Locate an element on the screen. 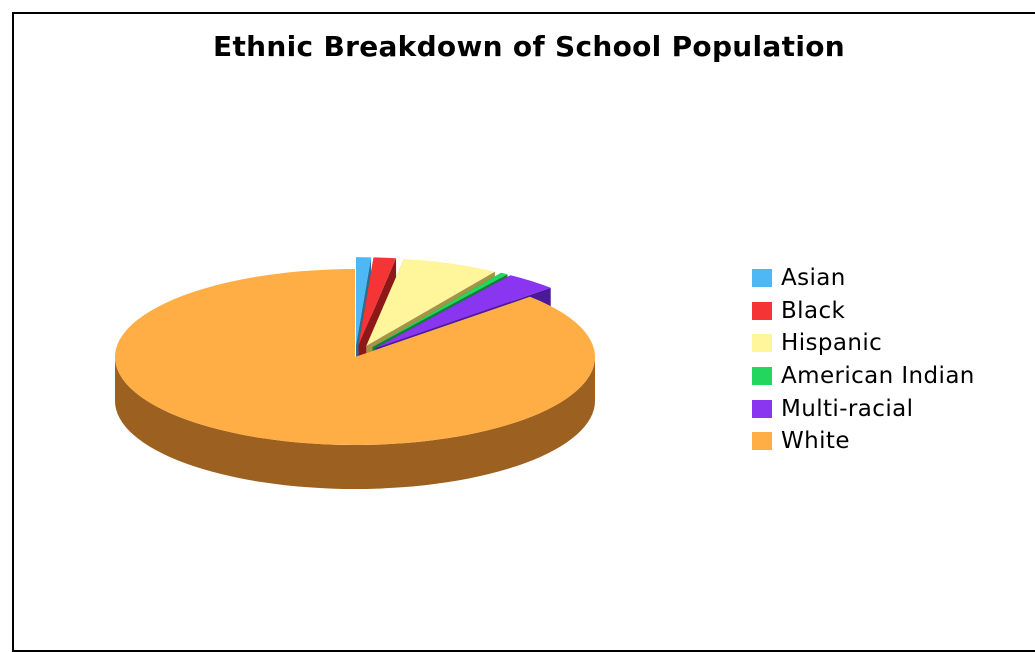  legend-label: Multi-racial is located at coordinates (847, 409).